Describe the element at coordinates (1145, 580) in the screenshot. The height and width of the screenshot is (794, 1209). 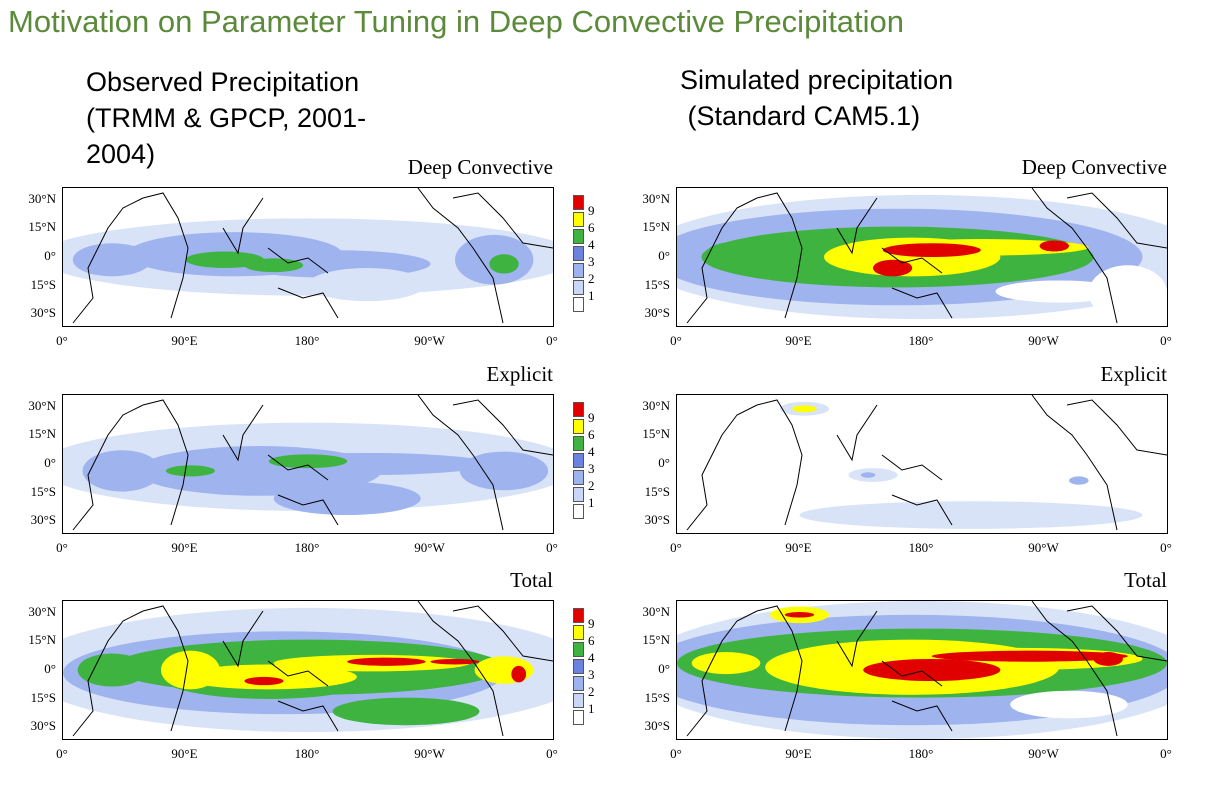
I see `panel-title-sim-2: Total` at that location.